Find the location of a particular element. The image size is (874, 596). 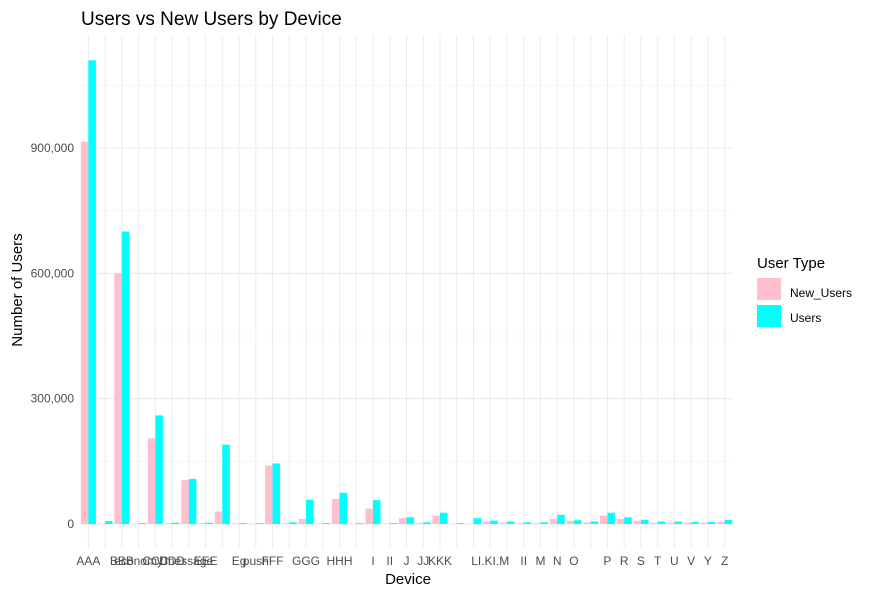

x-tick-label: R is located at coordinates (624, 561).